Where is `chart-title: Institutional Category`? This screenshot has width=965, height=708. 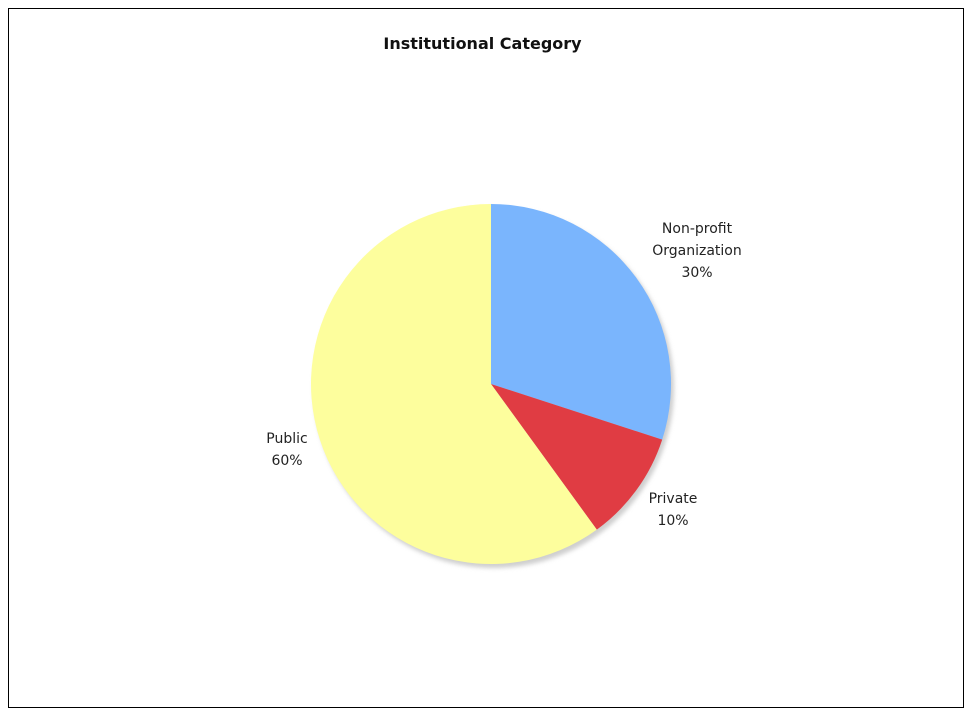 chart-title: Institutional Category is located at coordinates (482, 43).